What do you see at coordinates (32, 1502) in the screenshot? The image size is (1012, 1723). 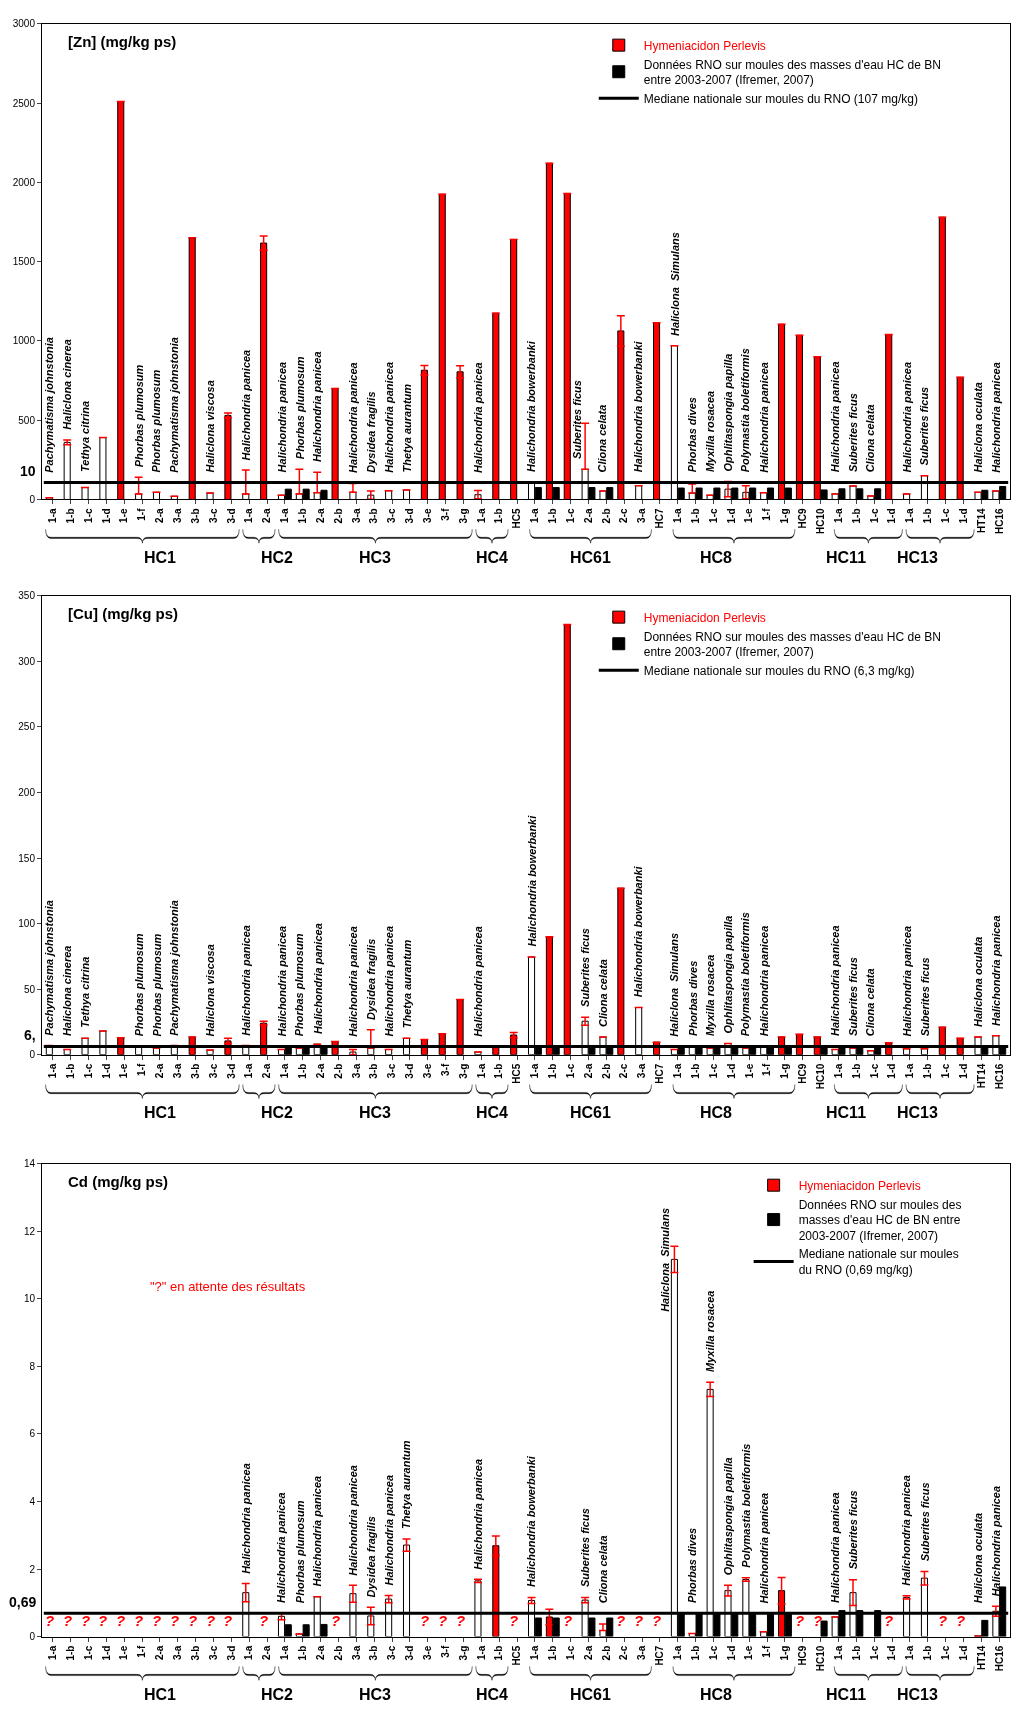 I see `y-tick-label: 4` at bounding box center [32, 1502].